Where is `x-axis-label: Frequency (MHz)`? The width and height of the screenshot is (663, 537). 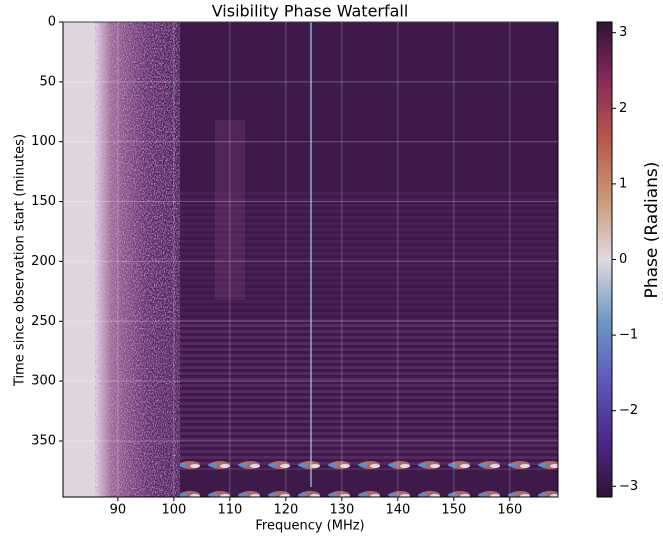
x-axis-label: Frequency (MHz) is located at coordinates (309, 526).